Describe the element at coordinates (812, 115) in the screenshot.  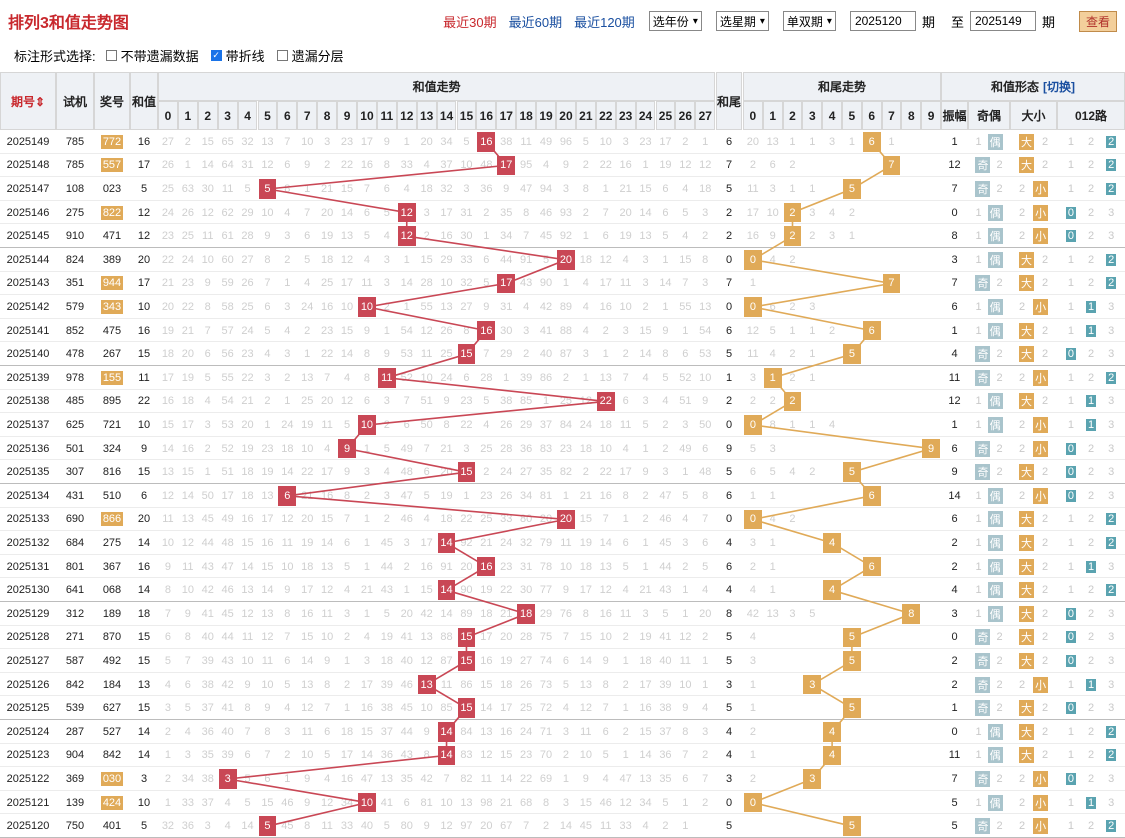
I see `header-tail-col: 3` at that location.